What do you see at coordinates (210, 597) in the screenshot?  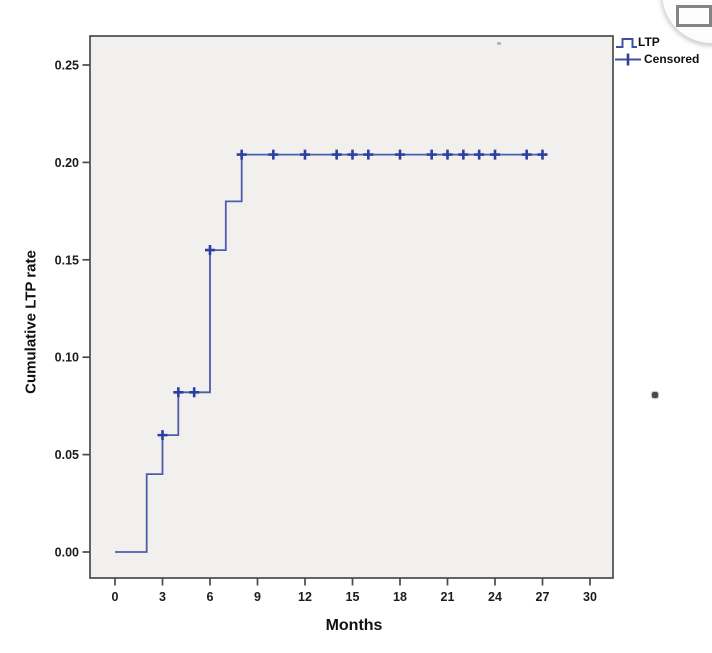 I see `x-tick-label: 6` at bounding box center [210, 597].